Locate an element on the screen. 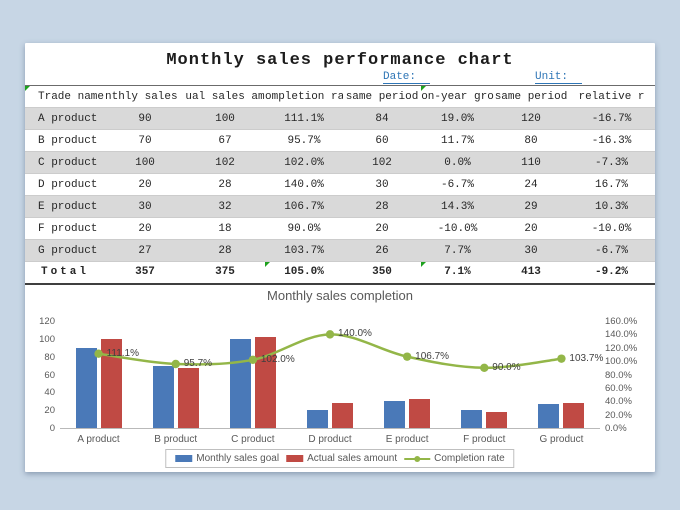  table-row: A product 90 100 111.1% 84 19.0% 120 -16.7% is located at coordinates (340, 118).